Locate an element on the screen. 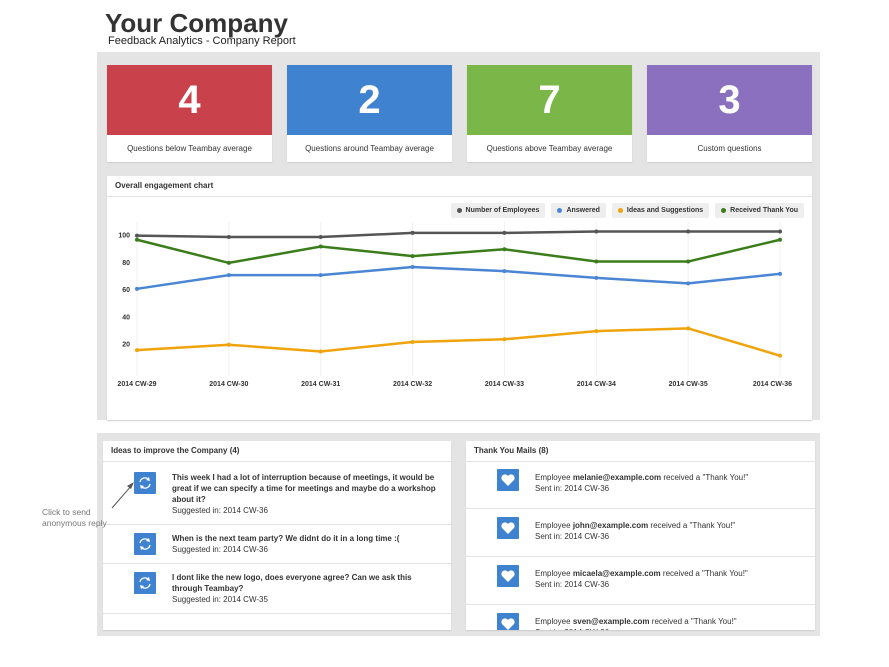 The image size is (889, 667). stat-value: 3 is located at coordinates (729, 100).